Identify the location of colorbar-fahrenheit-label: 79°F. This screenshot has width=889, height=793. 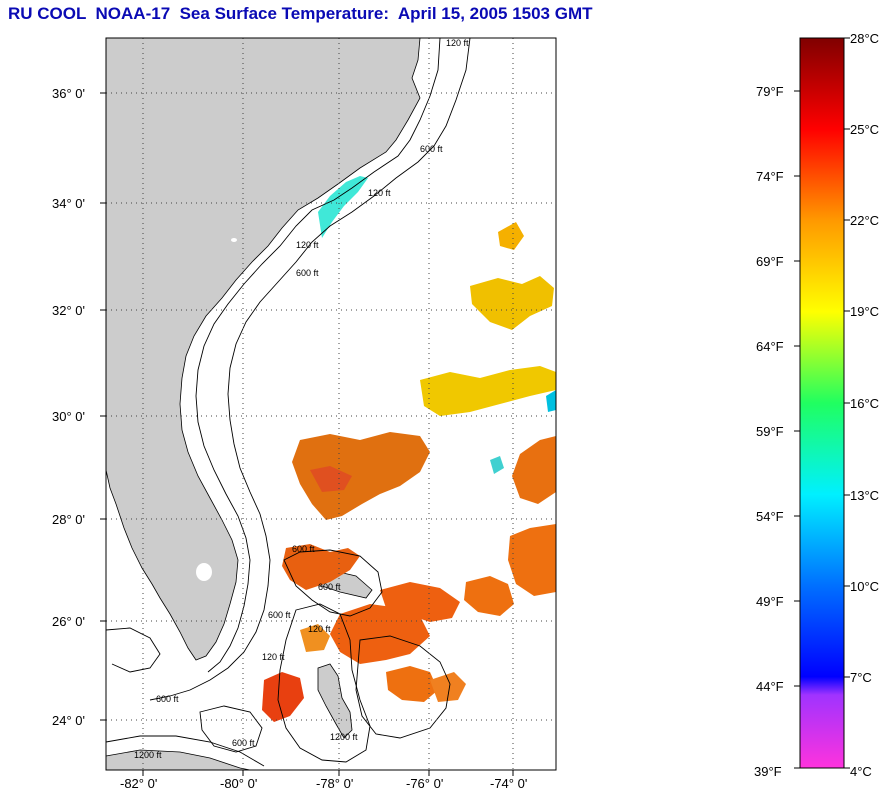
(770, 91).